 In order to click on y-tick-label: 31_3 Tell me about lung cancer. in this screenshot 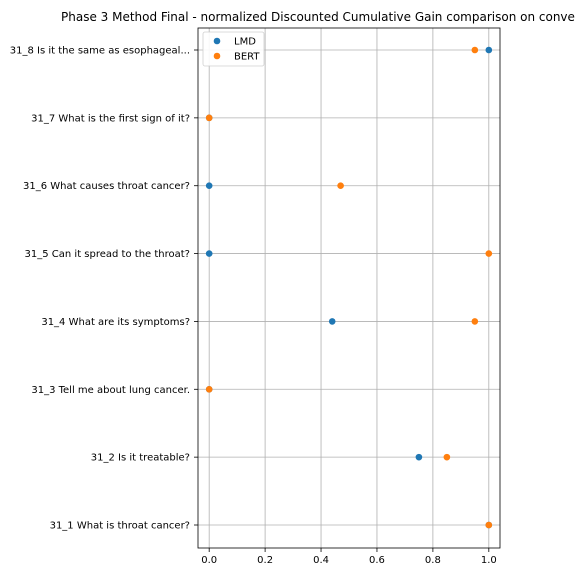, I will do `click(110, 390)`.